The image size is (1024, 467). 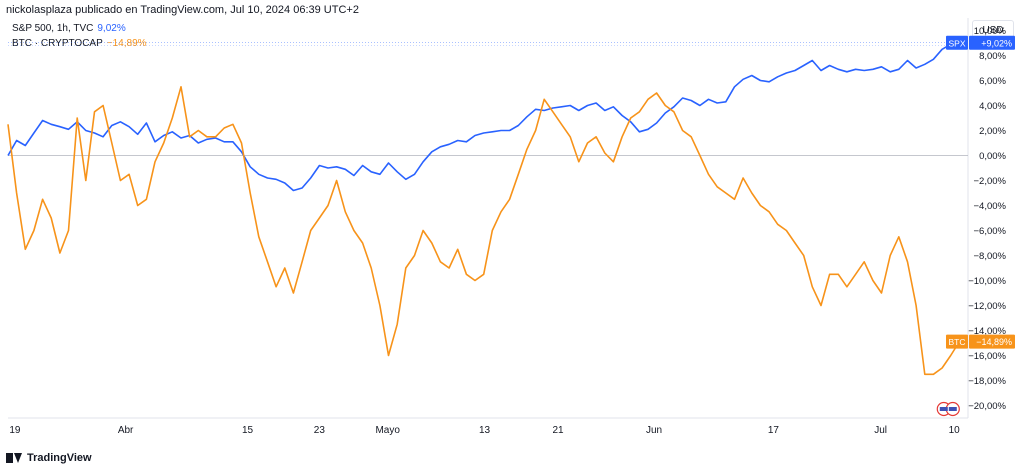 What do you see at coordinates (558, 430) in the screenshot?
I see `x-tick-label: 21` at bounding box center [558, 430].